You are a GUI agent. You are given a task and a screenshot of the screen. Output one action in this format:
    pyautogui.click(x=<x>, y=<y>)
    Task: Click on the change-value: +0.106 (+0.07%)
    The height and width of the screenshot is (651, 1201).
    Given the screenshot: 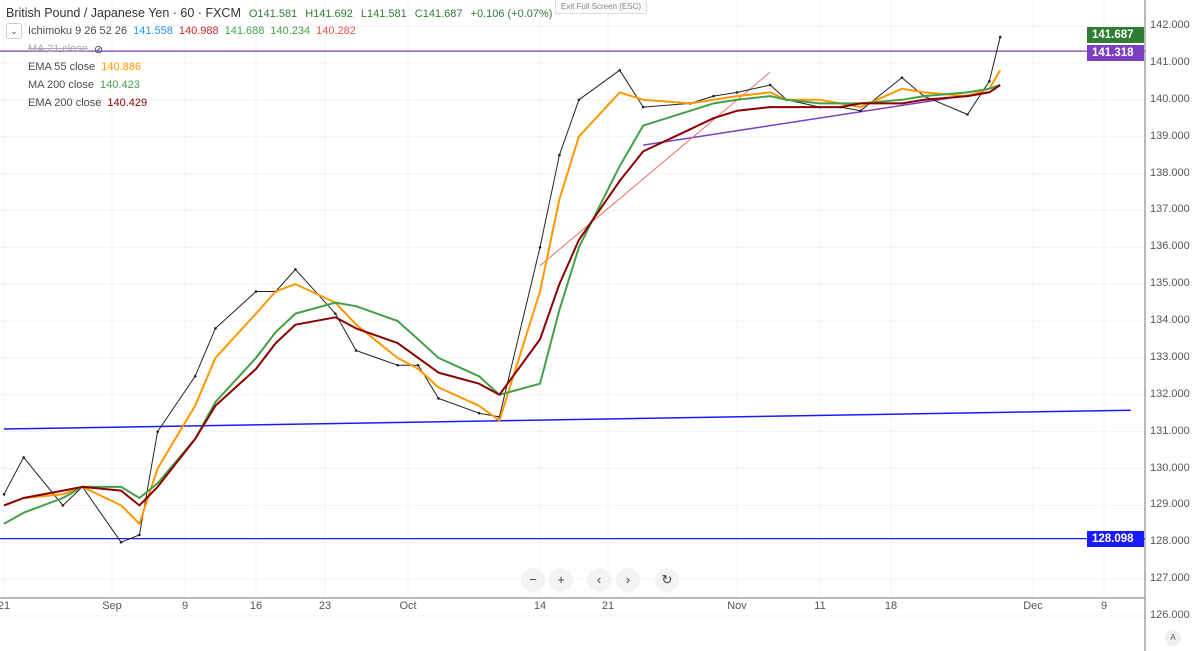 What is the action you would take?
    pyautogui.click(x=511, y=14)
    